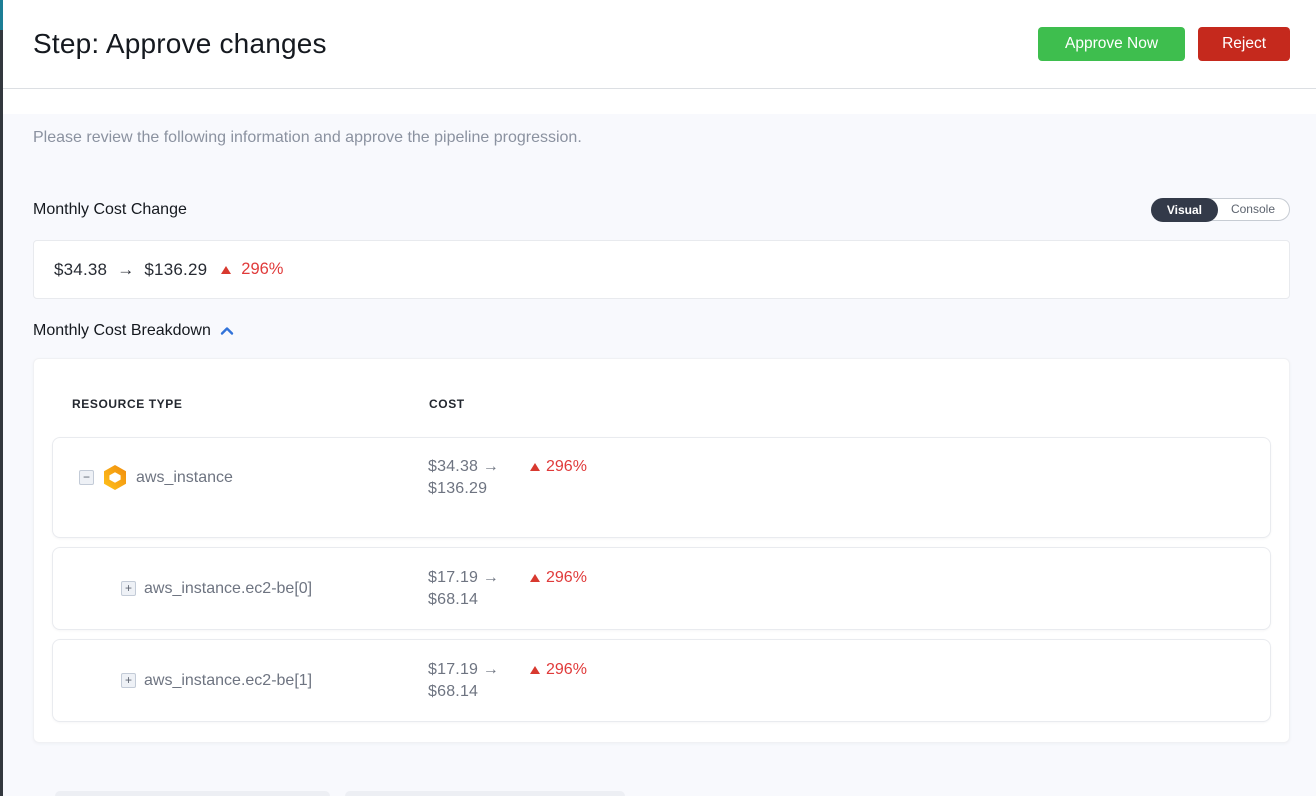 This screenshot has height=796, width=1316. What do you see at coordinates (122, 330) in the screenshot?
I see `cost-breakdown-title: Monthly Cost Breakdown` at bounding box center [122, 330].